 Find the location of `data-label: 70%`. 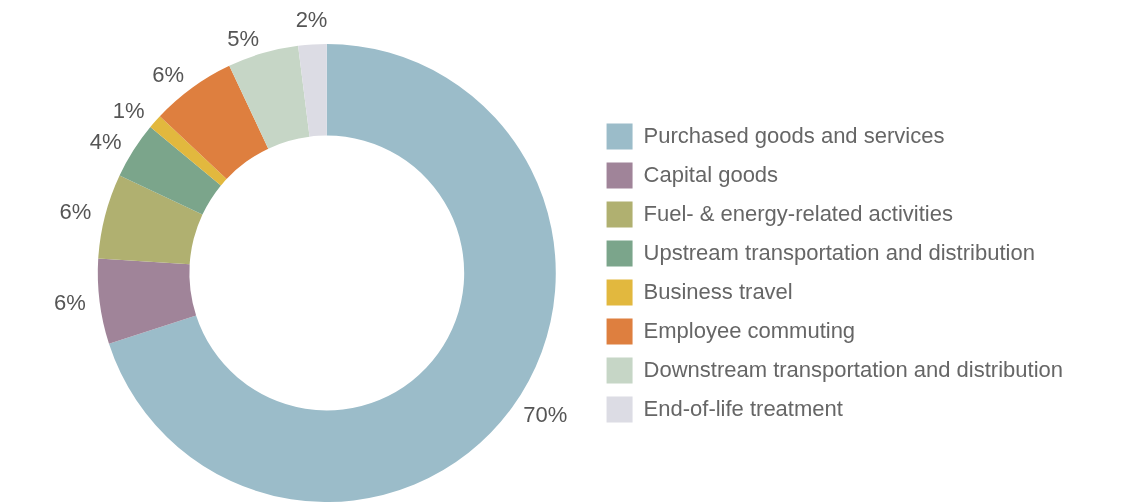

data-label: 70% is located at coordinates (545, 414).